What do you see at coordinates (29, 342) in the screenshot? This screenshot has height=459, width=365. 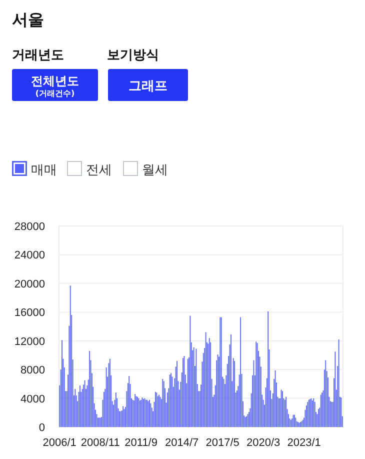 I see `y-tick-label: 12000` at bounding box center [29, 342].